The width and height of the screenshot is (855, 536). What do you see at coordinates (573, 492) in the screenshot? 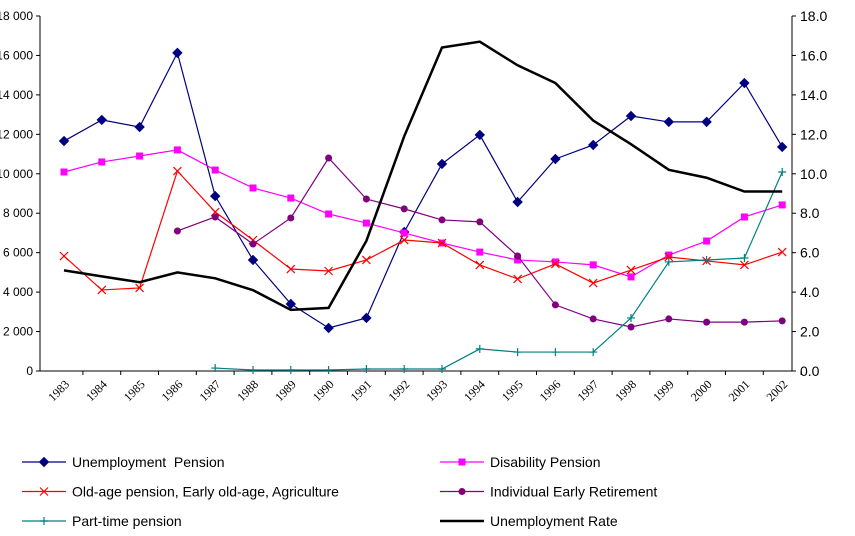
I see `legend-label: Individual Early Retirement` at bounding box center [573, 492].